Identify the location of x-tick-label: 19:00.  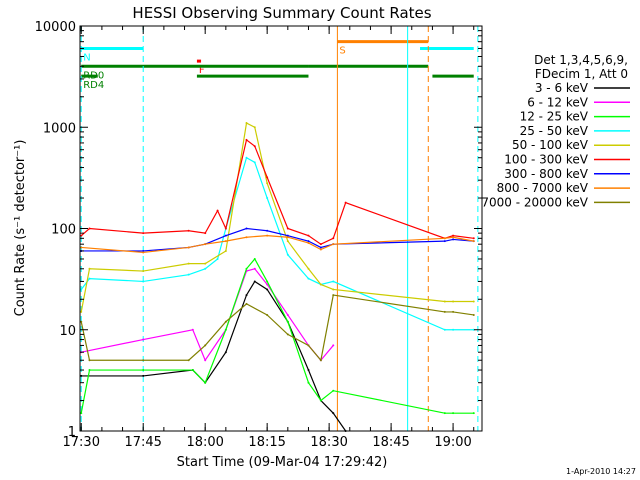
(452, 442).